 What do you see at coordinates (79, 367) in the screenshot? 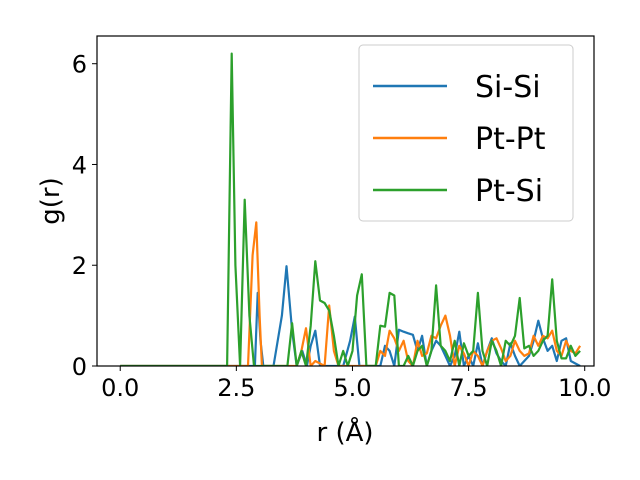
I see `y-tick-label: 0` at bounding box center [79, 367].